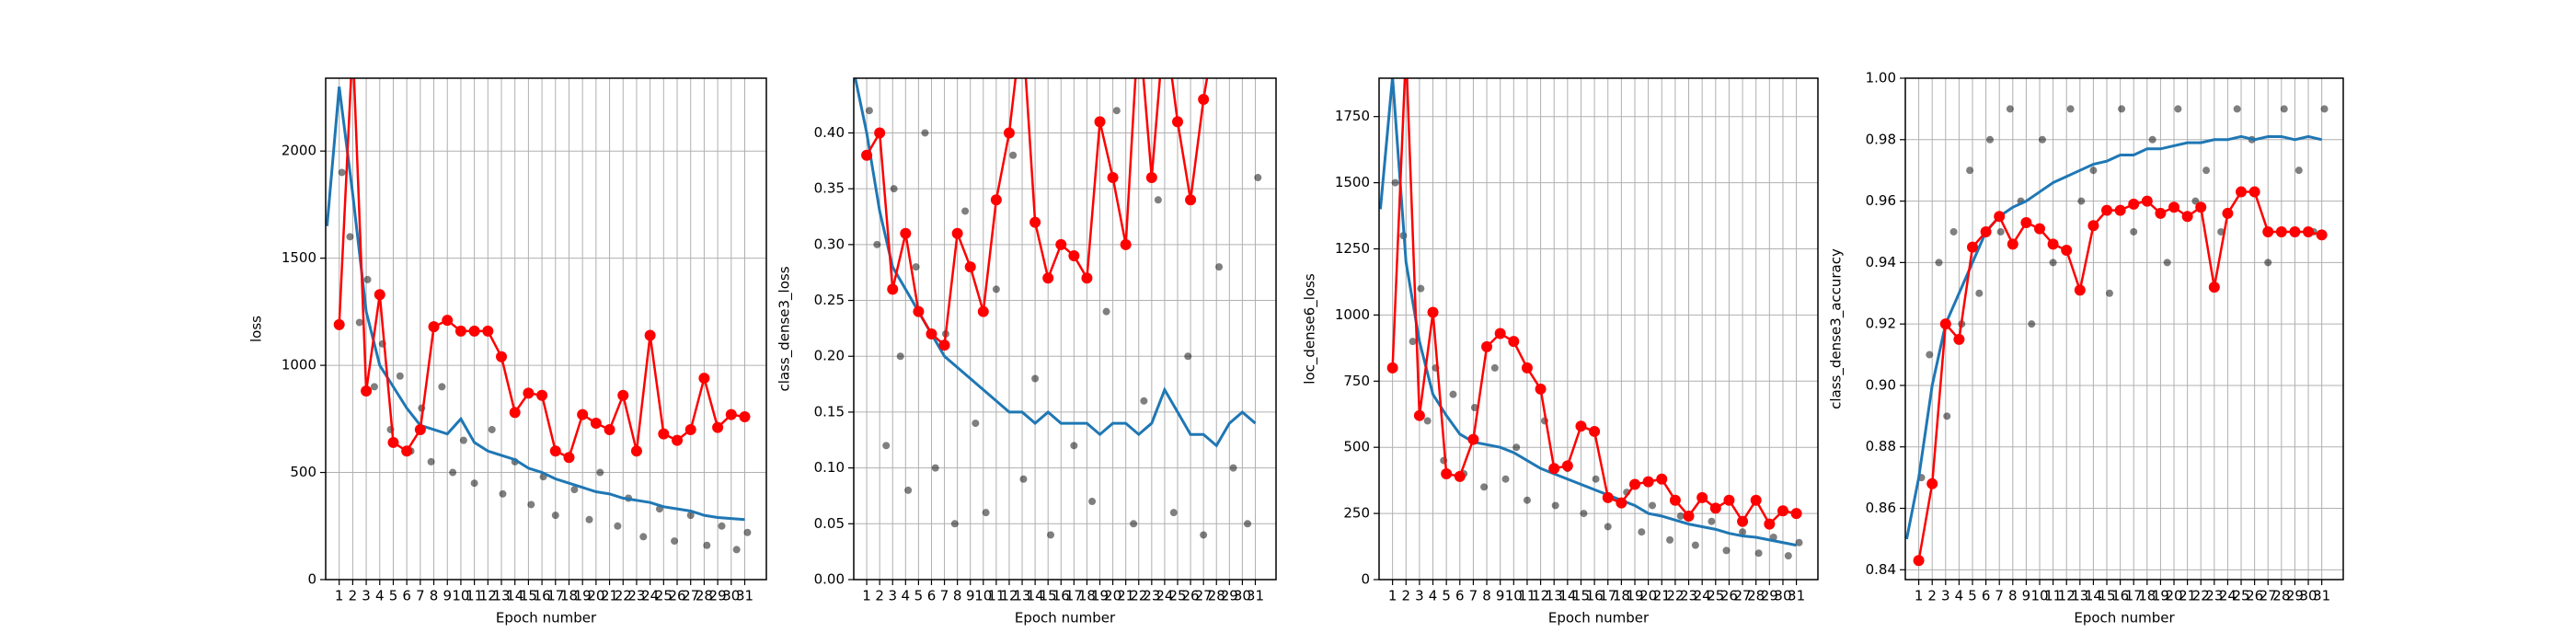 The image size is (2576, 644). What do you see at coordinates (1125, 596) in the screenshot?
I see `x-tick-label: 21` at bounding box center [1125, 596].